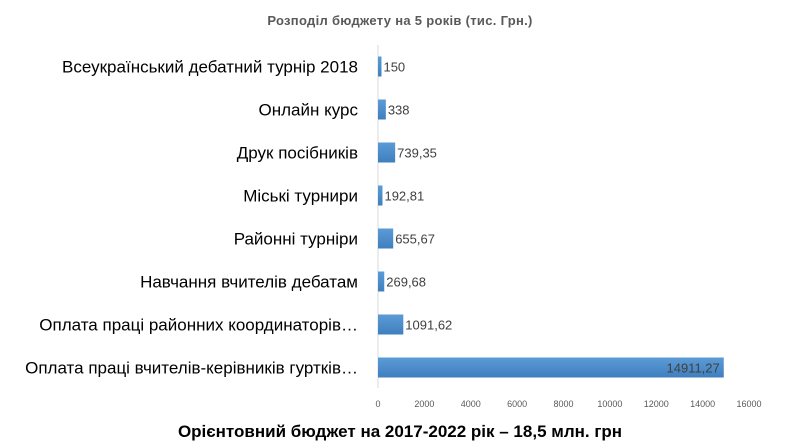 The height and width of the screenshot is (448, 800). Describe the element at coordinates (377, 404) in the screenshot. I see `x-tick-label: 0` at that location.